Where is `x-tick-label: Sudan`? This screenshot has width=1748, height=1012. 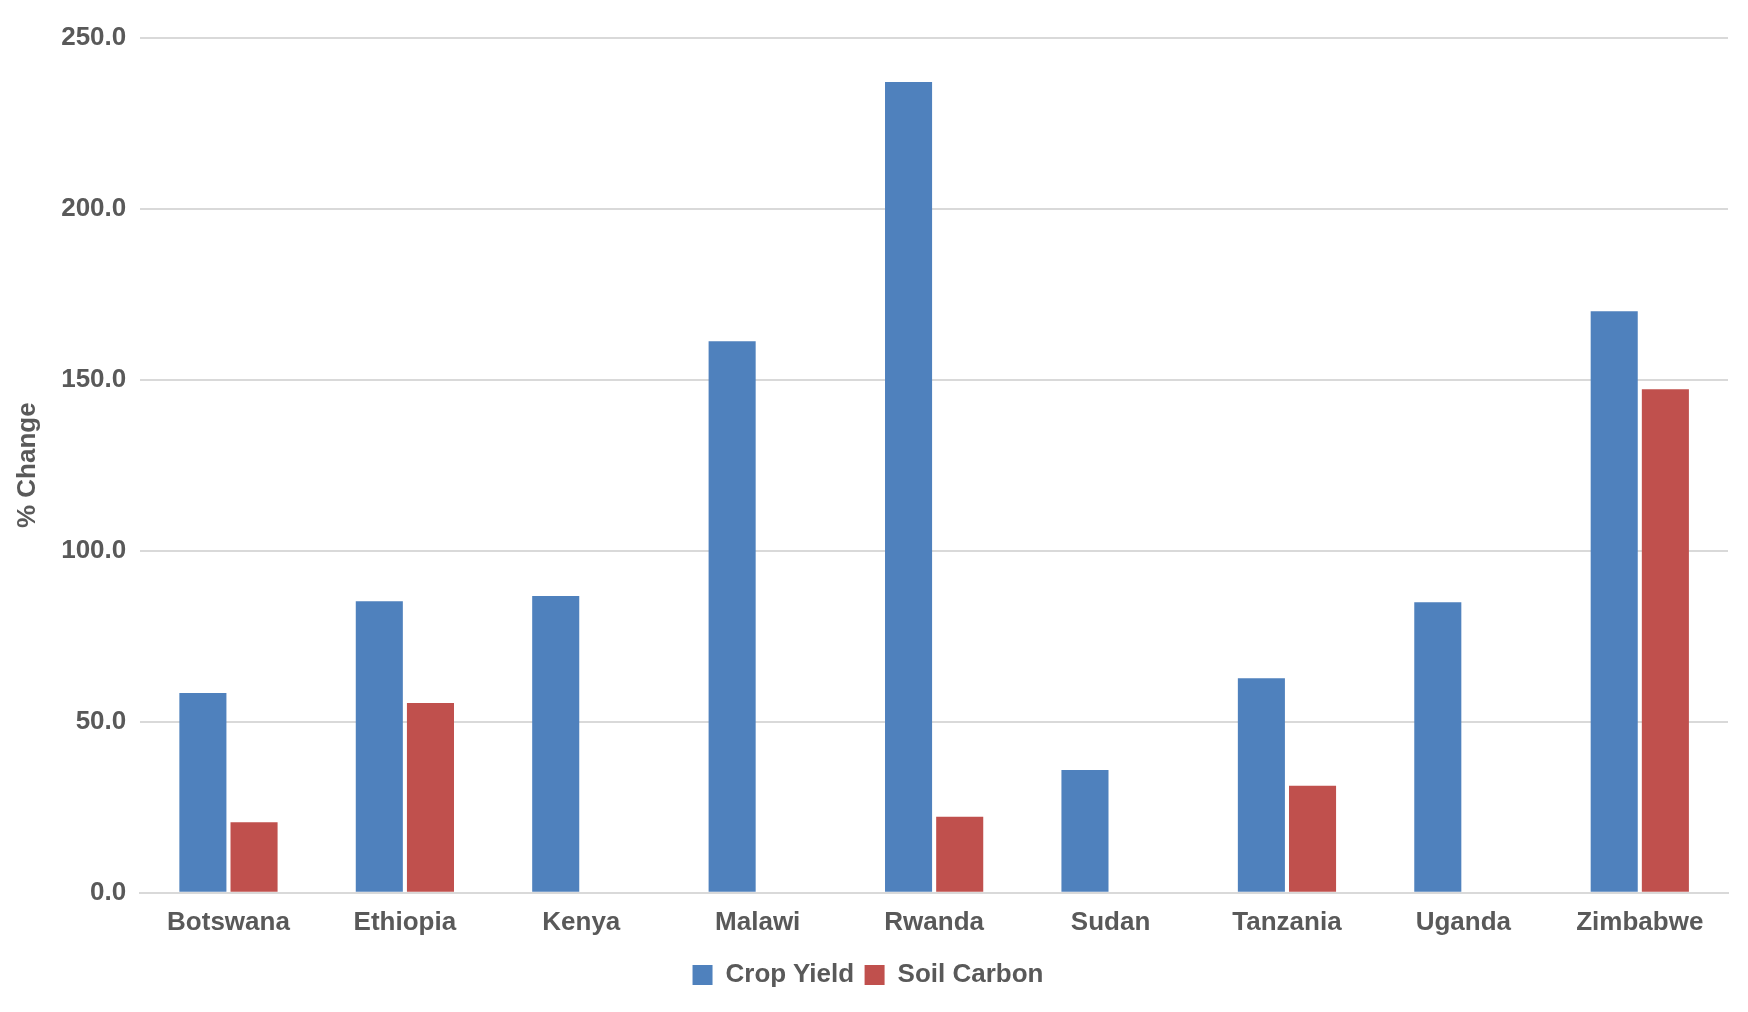
x-tick-label: Sudan is located at coordinates (1110, 920).